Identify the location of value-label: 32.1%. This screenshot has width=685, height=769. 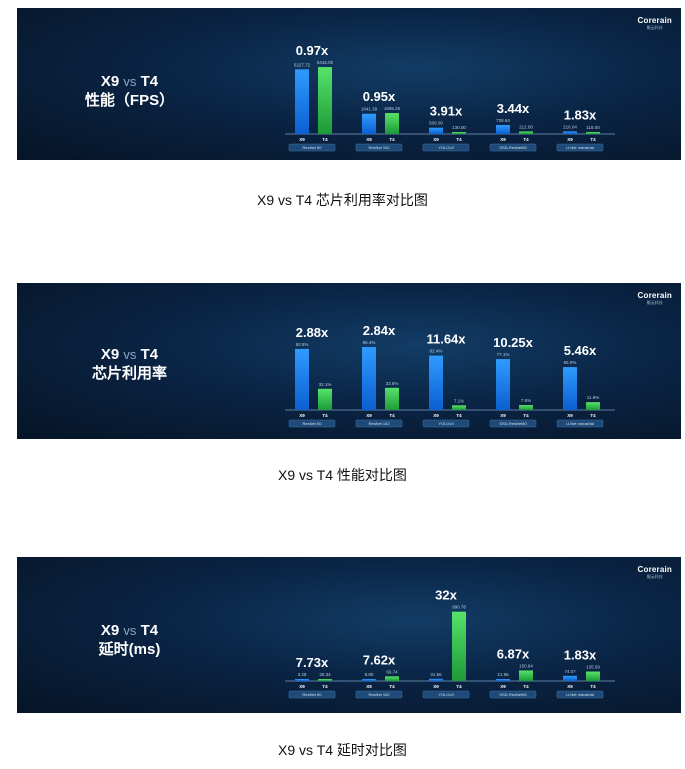
(325, 384).